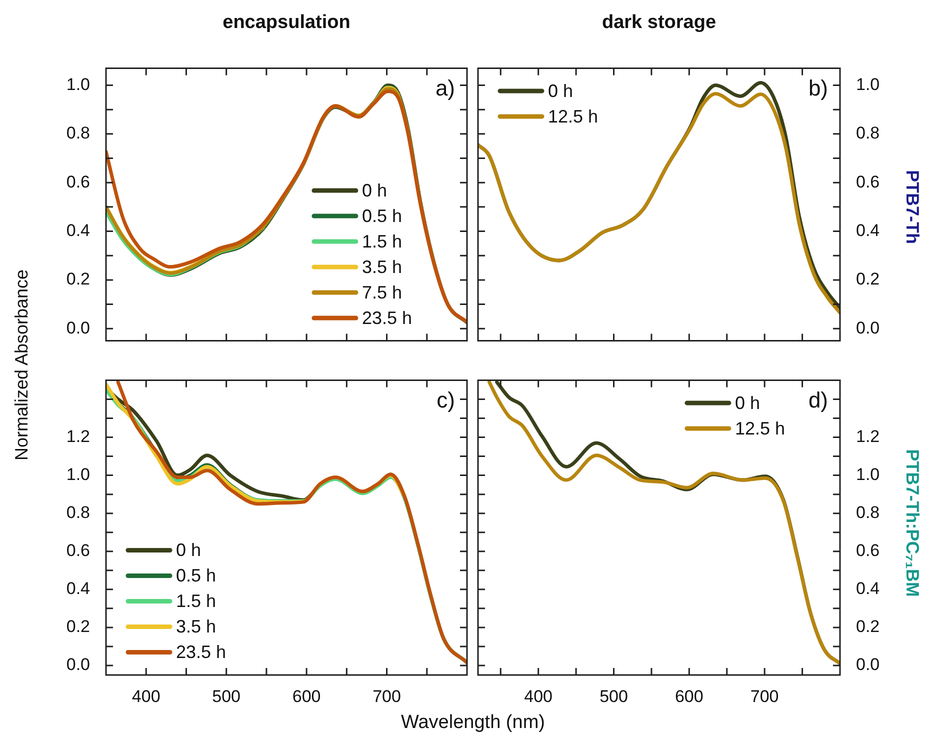 The width and height of the screenshot is (928, 744). I want to click on annotation: d), so click(818, 399).